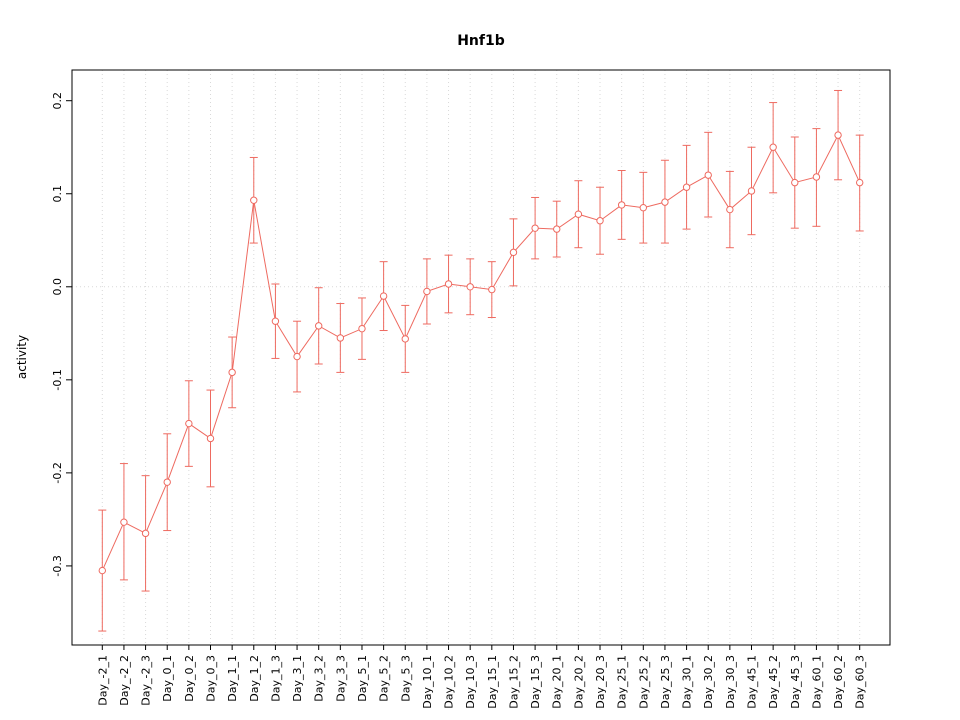 Image resolution: width=960 pixels, height=720 pixels. I want to click on x-tick-label: Day_45_3, so click(795, 682).